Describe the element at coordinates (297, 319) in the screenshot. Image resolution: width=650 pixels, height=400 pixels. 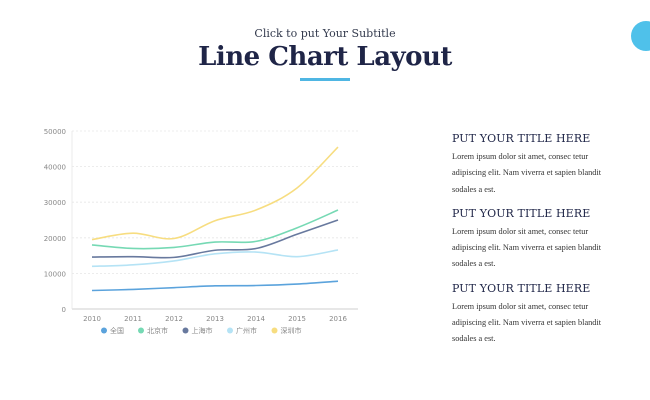
I see `x-tick-label: 2015` at that location.